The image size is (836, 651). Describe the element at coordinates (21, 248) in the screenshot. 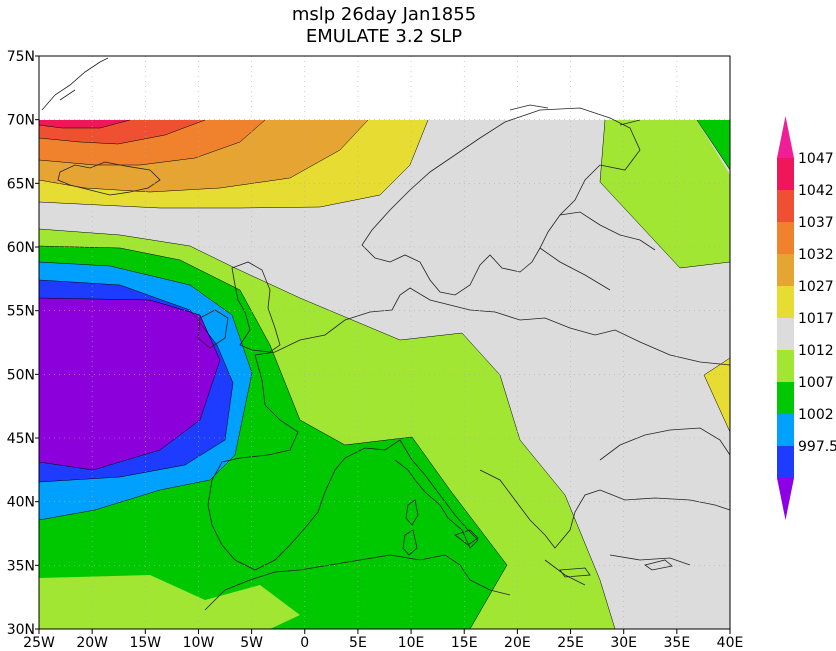

I see `lat-tick-label: 60N` at that location.